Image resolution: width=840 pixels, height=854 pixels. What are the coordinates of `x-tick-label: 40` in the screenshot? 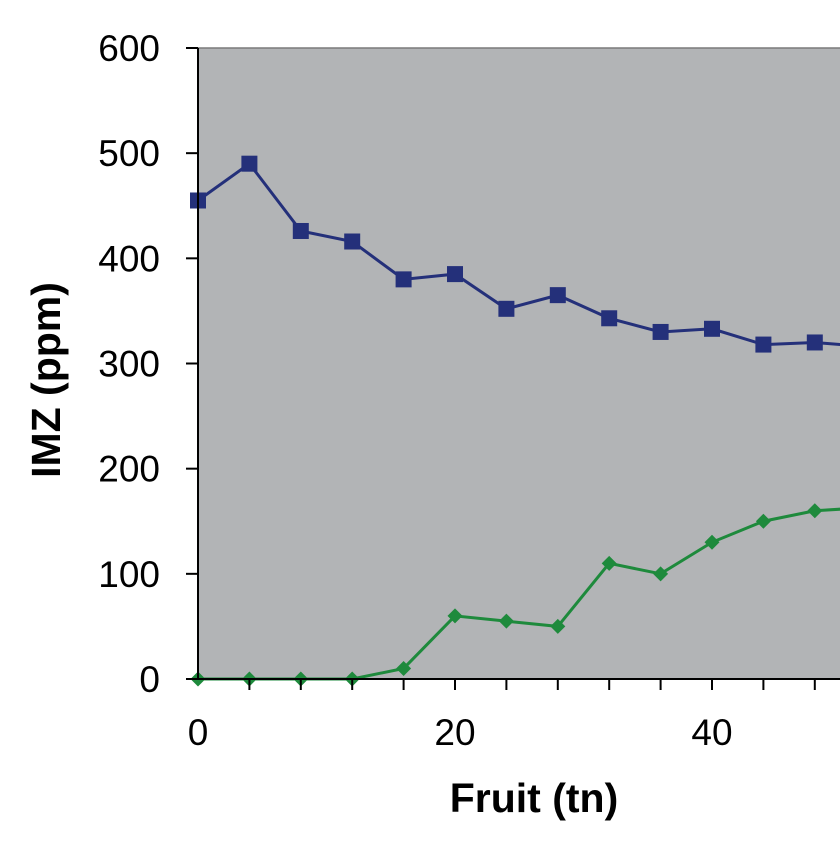 It's located at (711, 732).